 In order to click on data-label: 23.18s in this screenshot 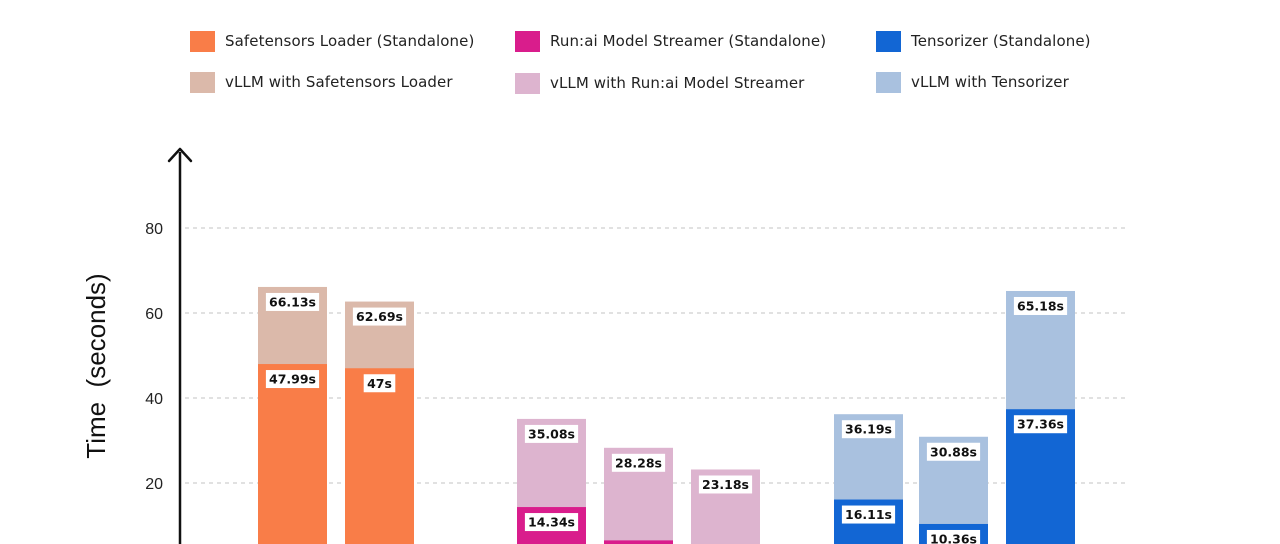, I will do `click(725, 484)`.